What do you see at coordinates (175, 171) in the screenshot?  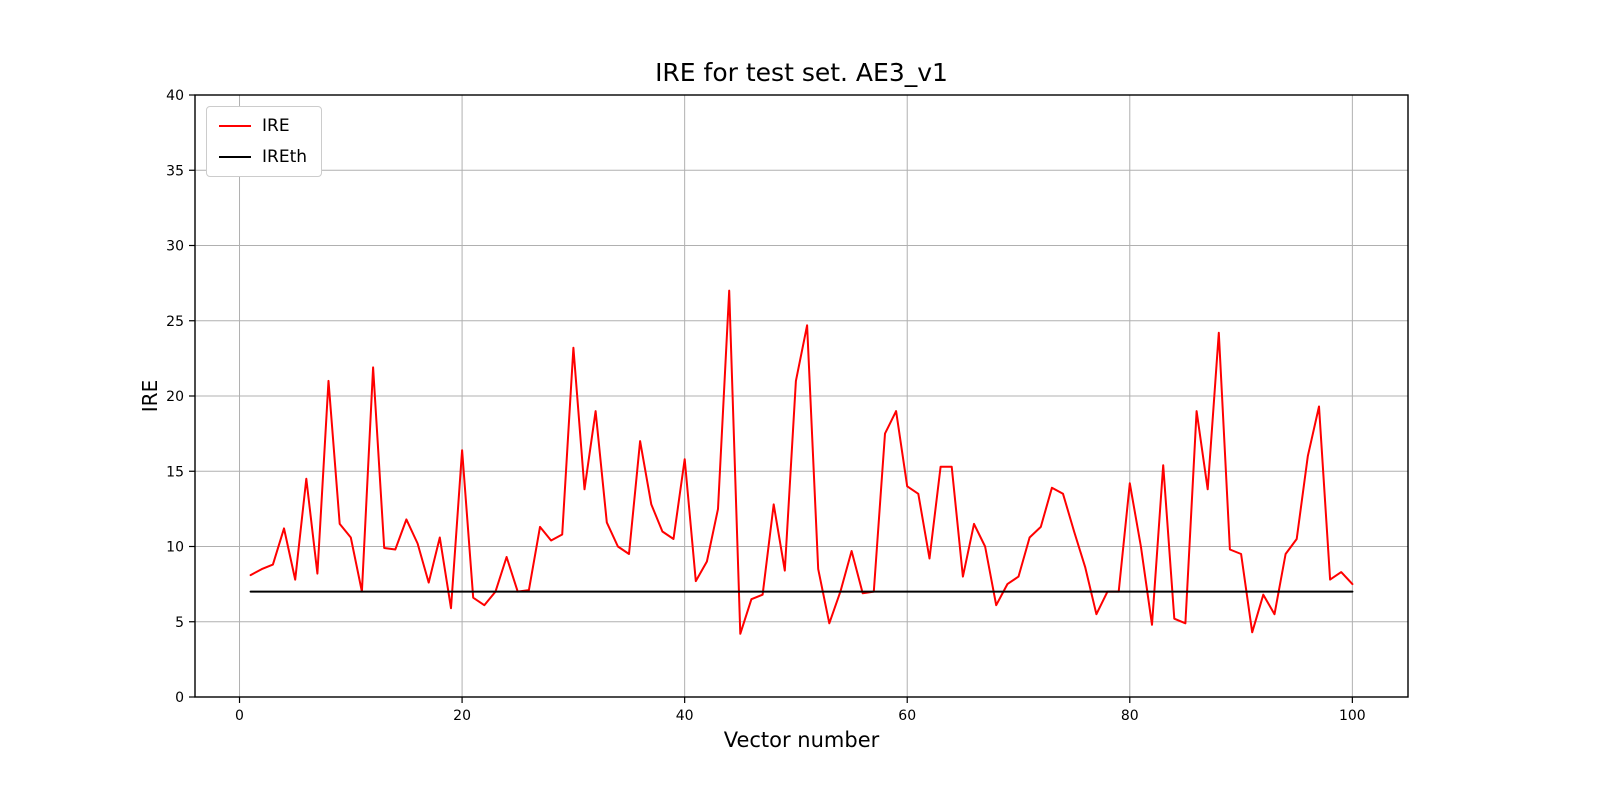 I see `y-tick-label: 35` at bounding box center [175, 171].